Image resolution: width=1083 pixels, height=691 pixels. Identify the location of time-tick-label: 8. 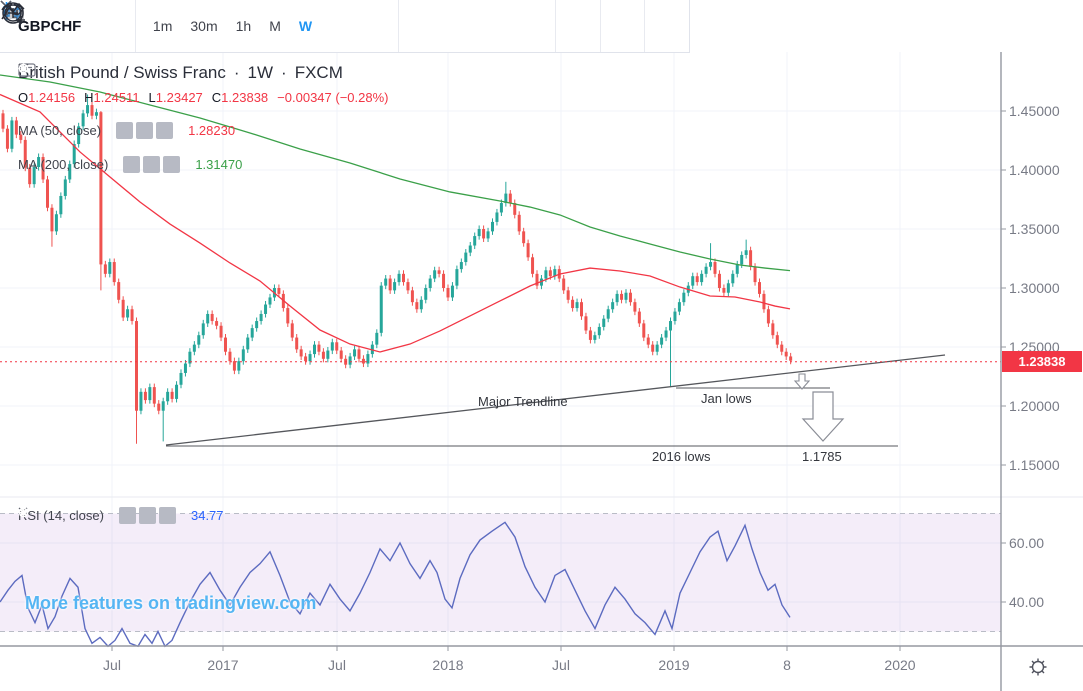
(787, 665).